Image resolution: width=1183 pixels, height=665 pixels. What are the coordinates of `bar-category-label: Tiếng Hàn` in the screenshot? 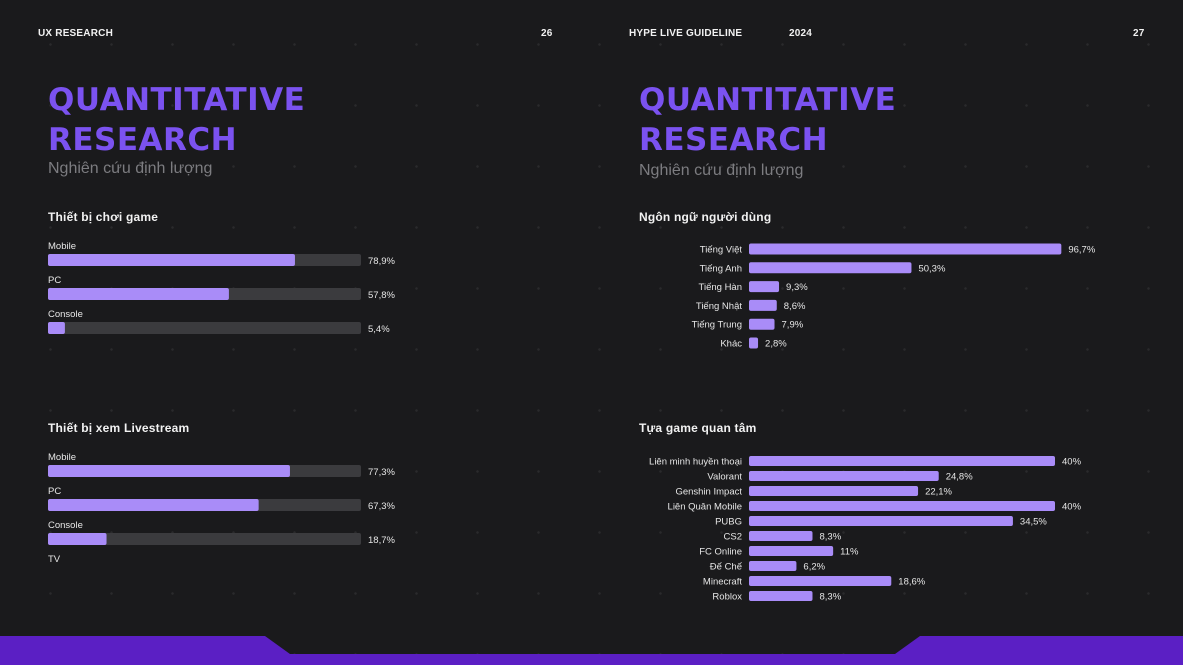 It's located at (720, 287).